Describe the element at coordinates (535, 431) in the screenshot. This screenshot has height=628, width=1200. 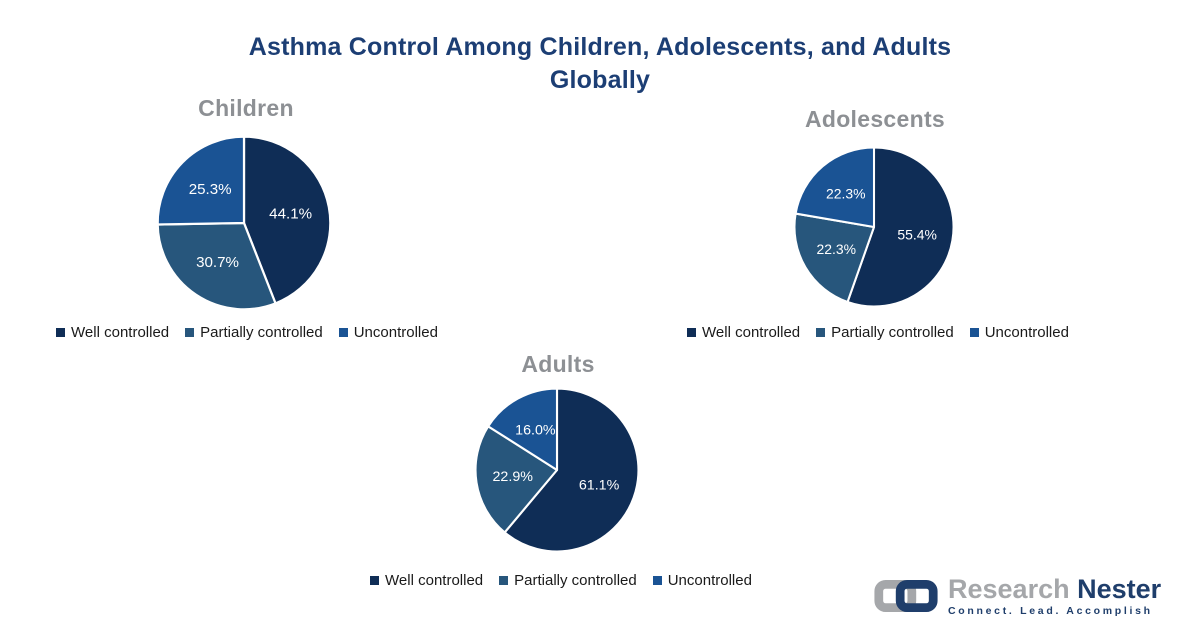
I see `pie-value-label: 16.0%` at that location.